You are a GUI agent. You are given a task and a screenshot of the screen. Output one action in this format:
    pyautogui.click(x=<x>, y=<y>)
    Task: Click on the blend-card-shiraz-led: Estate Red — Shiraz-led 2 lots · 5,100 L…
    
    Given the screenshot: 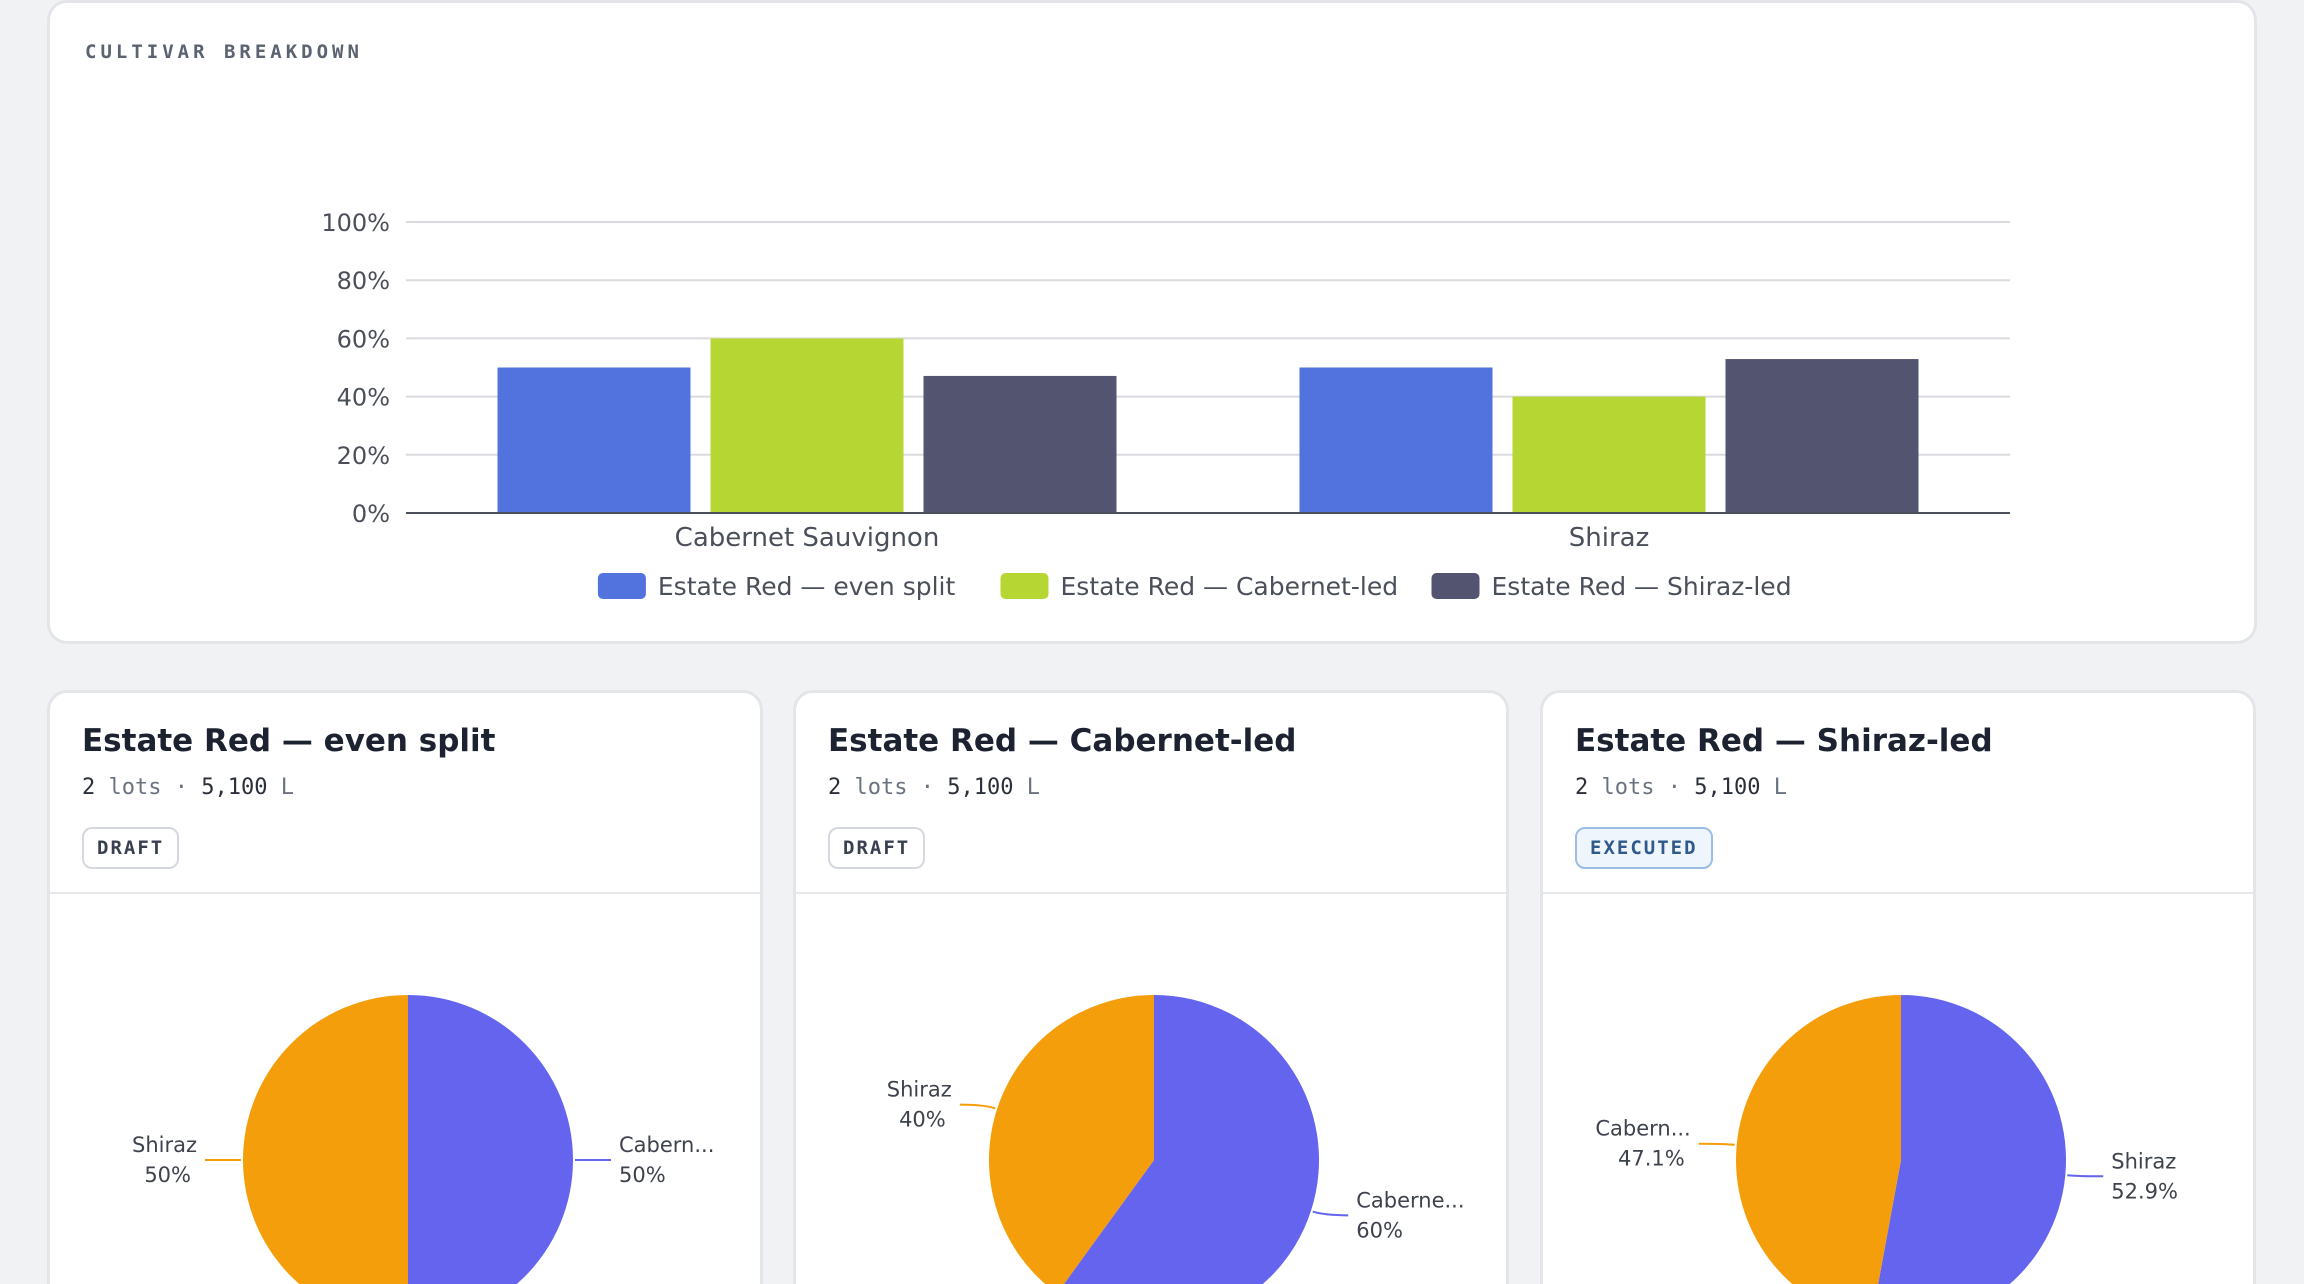 What is the action you would take?
    pyautogui.click(x=1898, y=987)
    